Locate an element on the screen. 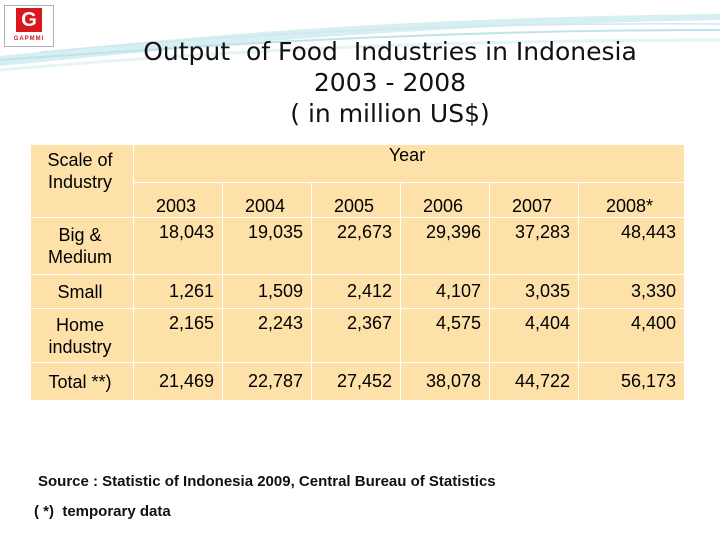 This screenshot has width=720, height=540. cell: 2,367 is located at coordinates (356, 335).